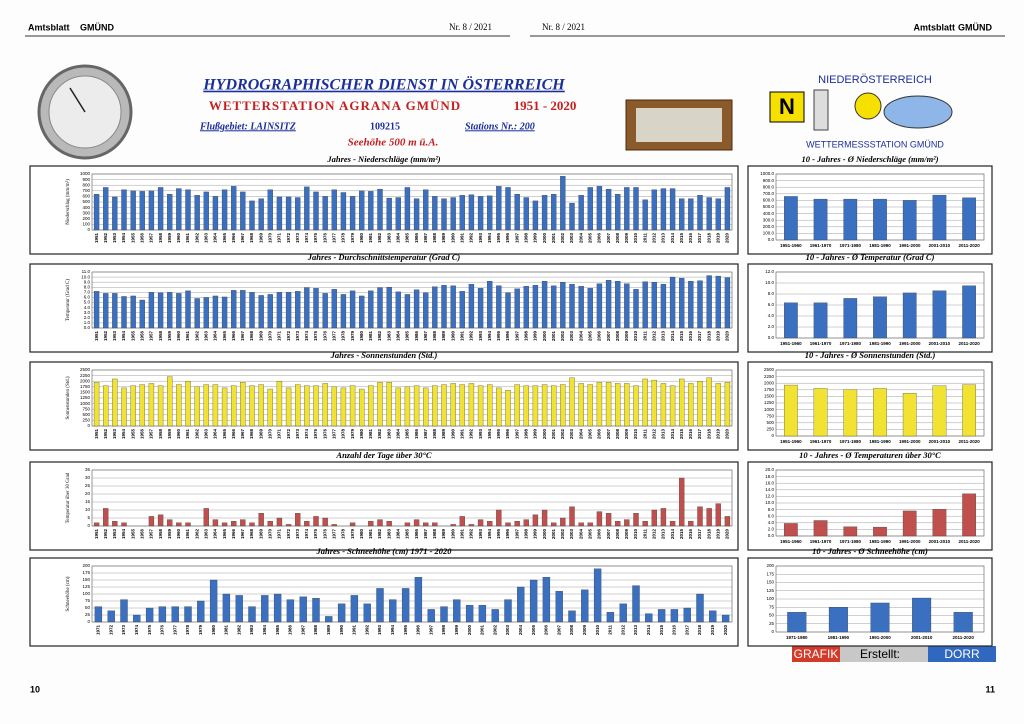 This screenshot has height=724, width=1024. What do you see at coordinates (545, 105) in the screenshot?
I see `period: 1951 - 2020` at bounding box center [545, 105].